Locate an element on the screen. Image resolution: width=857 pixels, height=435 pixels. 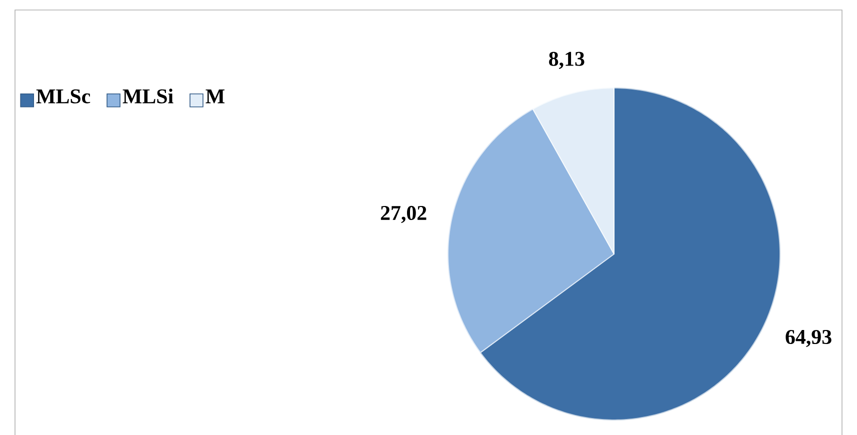
legend-label: M is located at coordinates (215, 96).